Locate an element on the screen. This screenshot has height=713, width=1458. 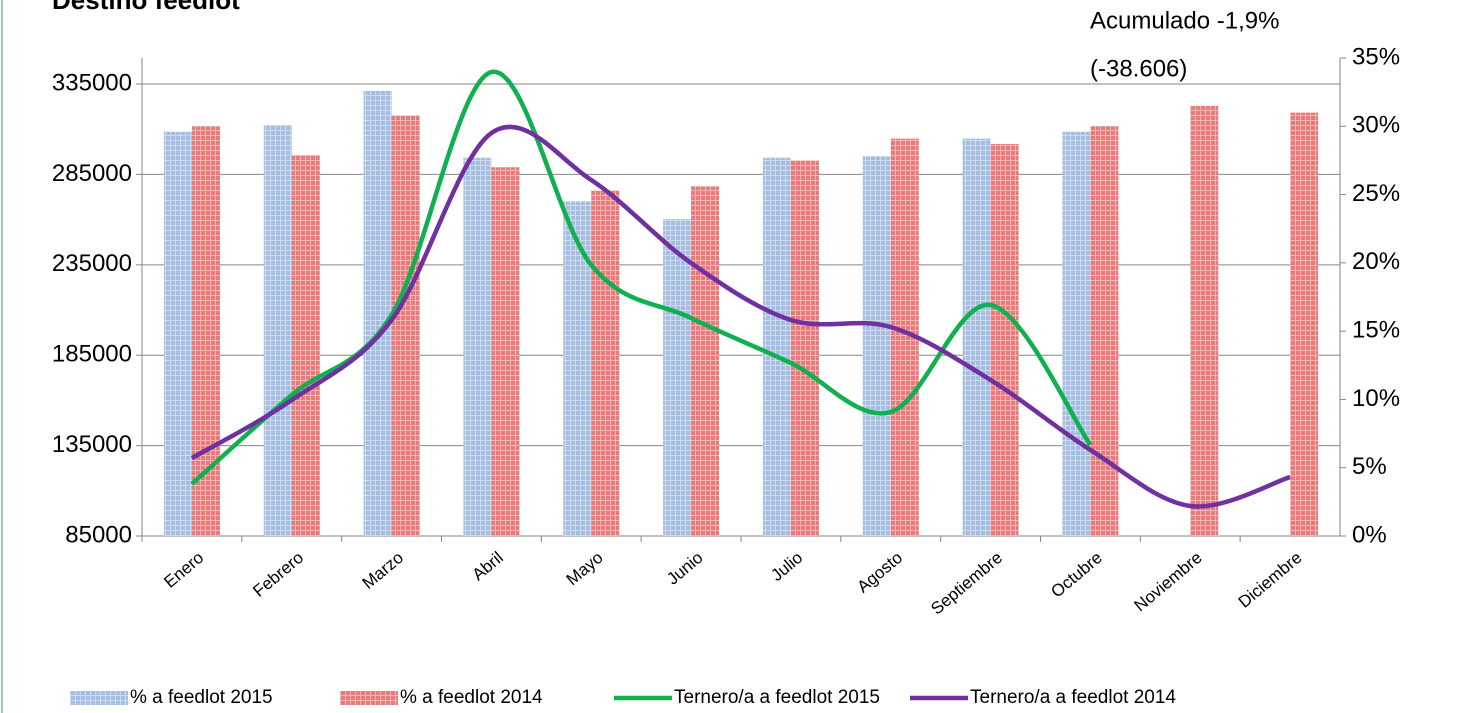
legend-label: Ternero/a a feedlot 2014 is located at coordinates (1073, 697).